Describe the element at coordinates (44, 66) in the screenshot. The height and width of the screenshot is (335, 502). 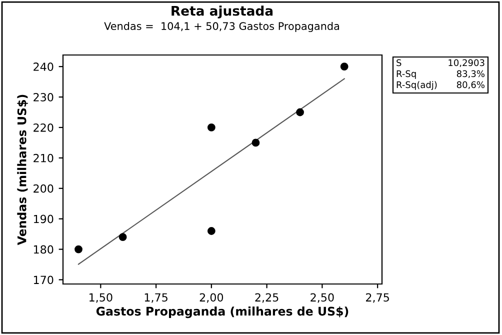
I see `y-tick-label: 240` at that location.